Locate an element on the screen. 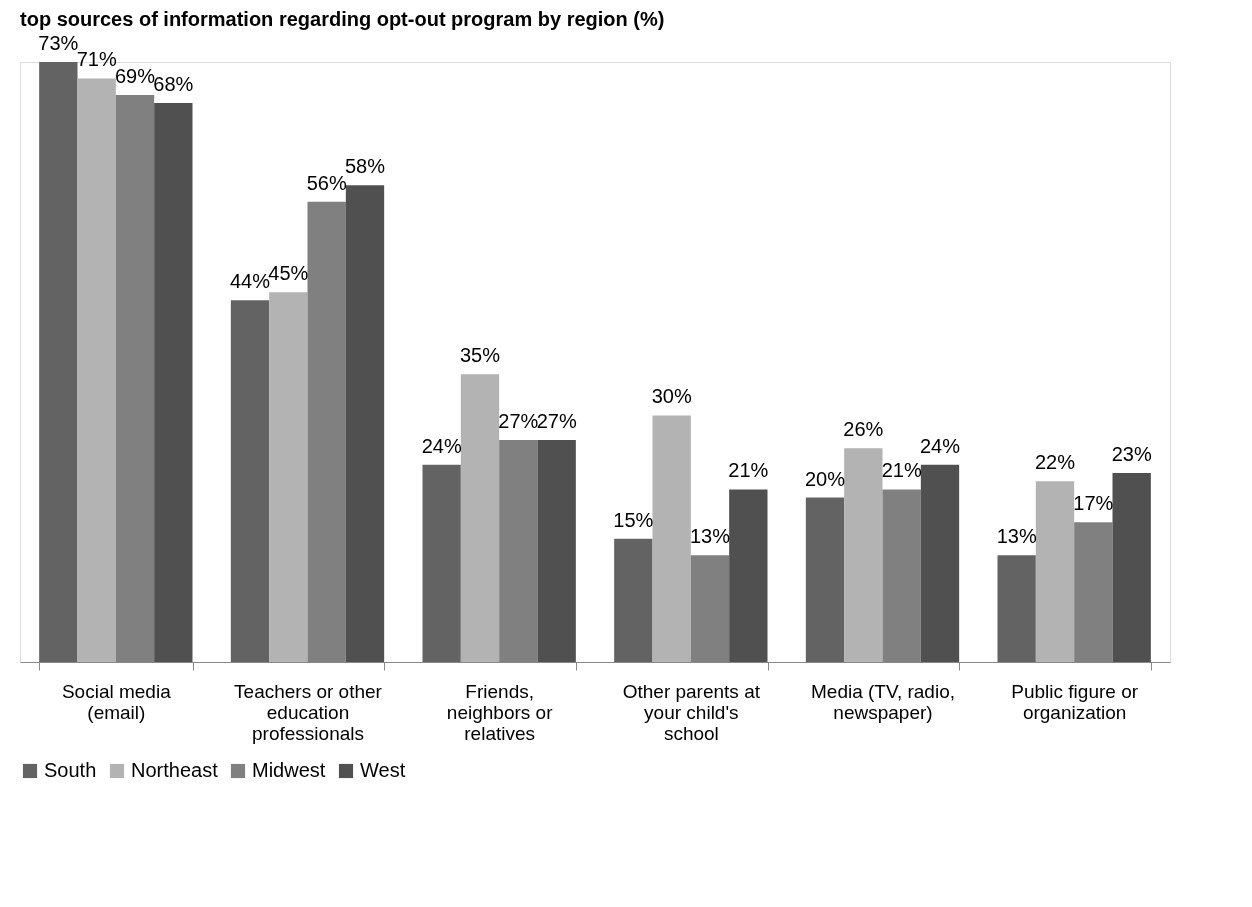 This screenshot has width=1252, height=907. data-label: 35% is located at coordinates (480, 355).